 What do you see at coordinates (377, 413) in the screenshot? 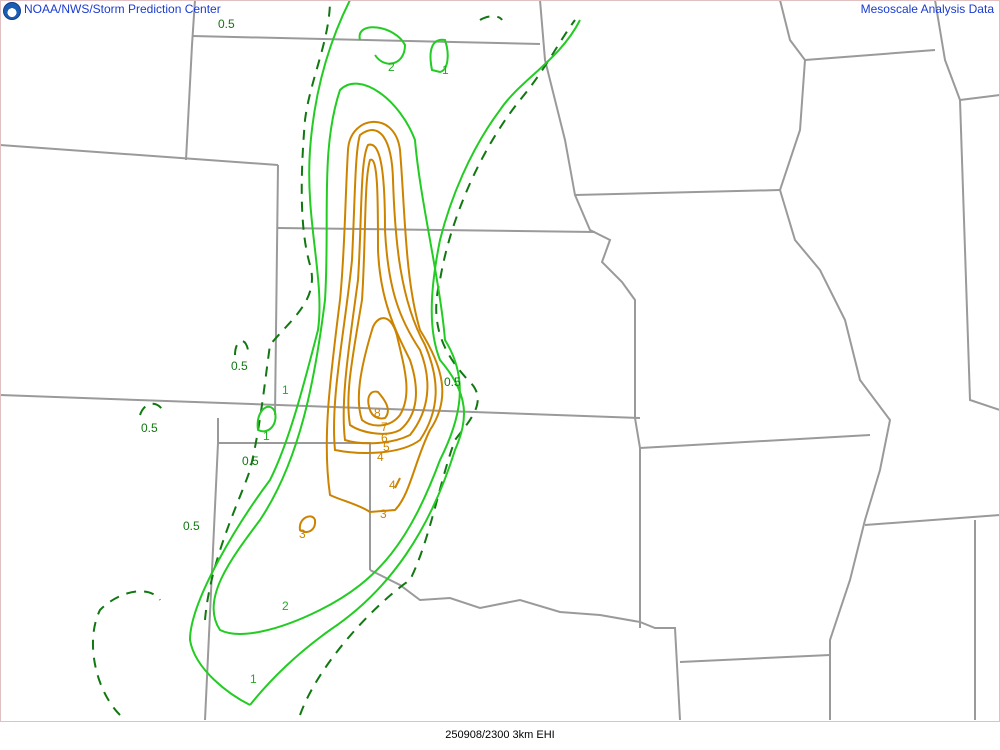
I see `label-8: 8` at bounding box center [377, 413].